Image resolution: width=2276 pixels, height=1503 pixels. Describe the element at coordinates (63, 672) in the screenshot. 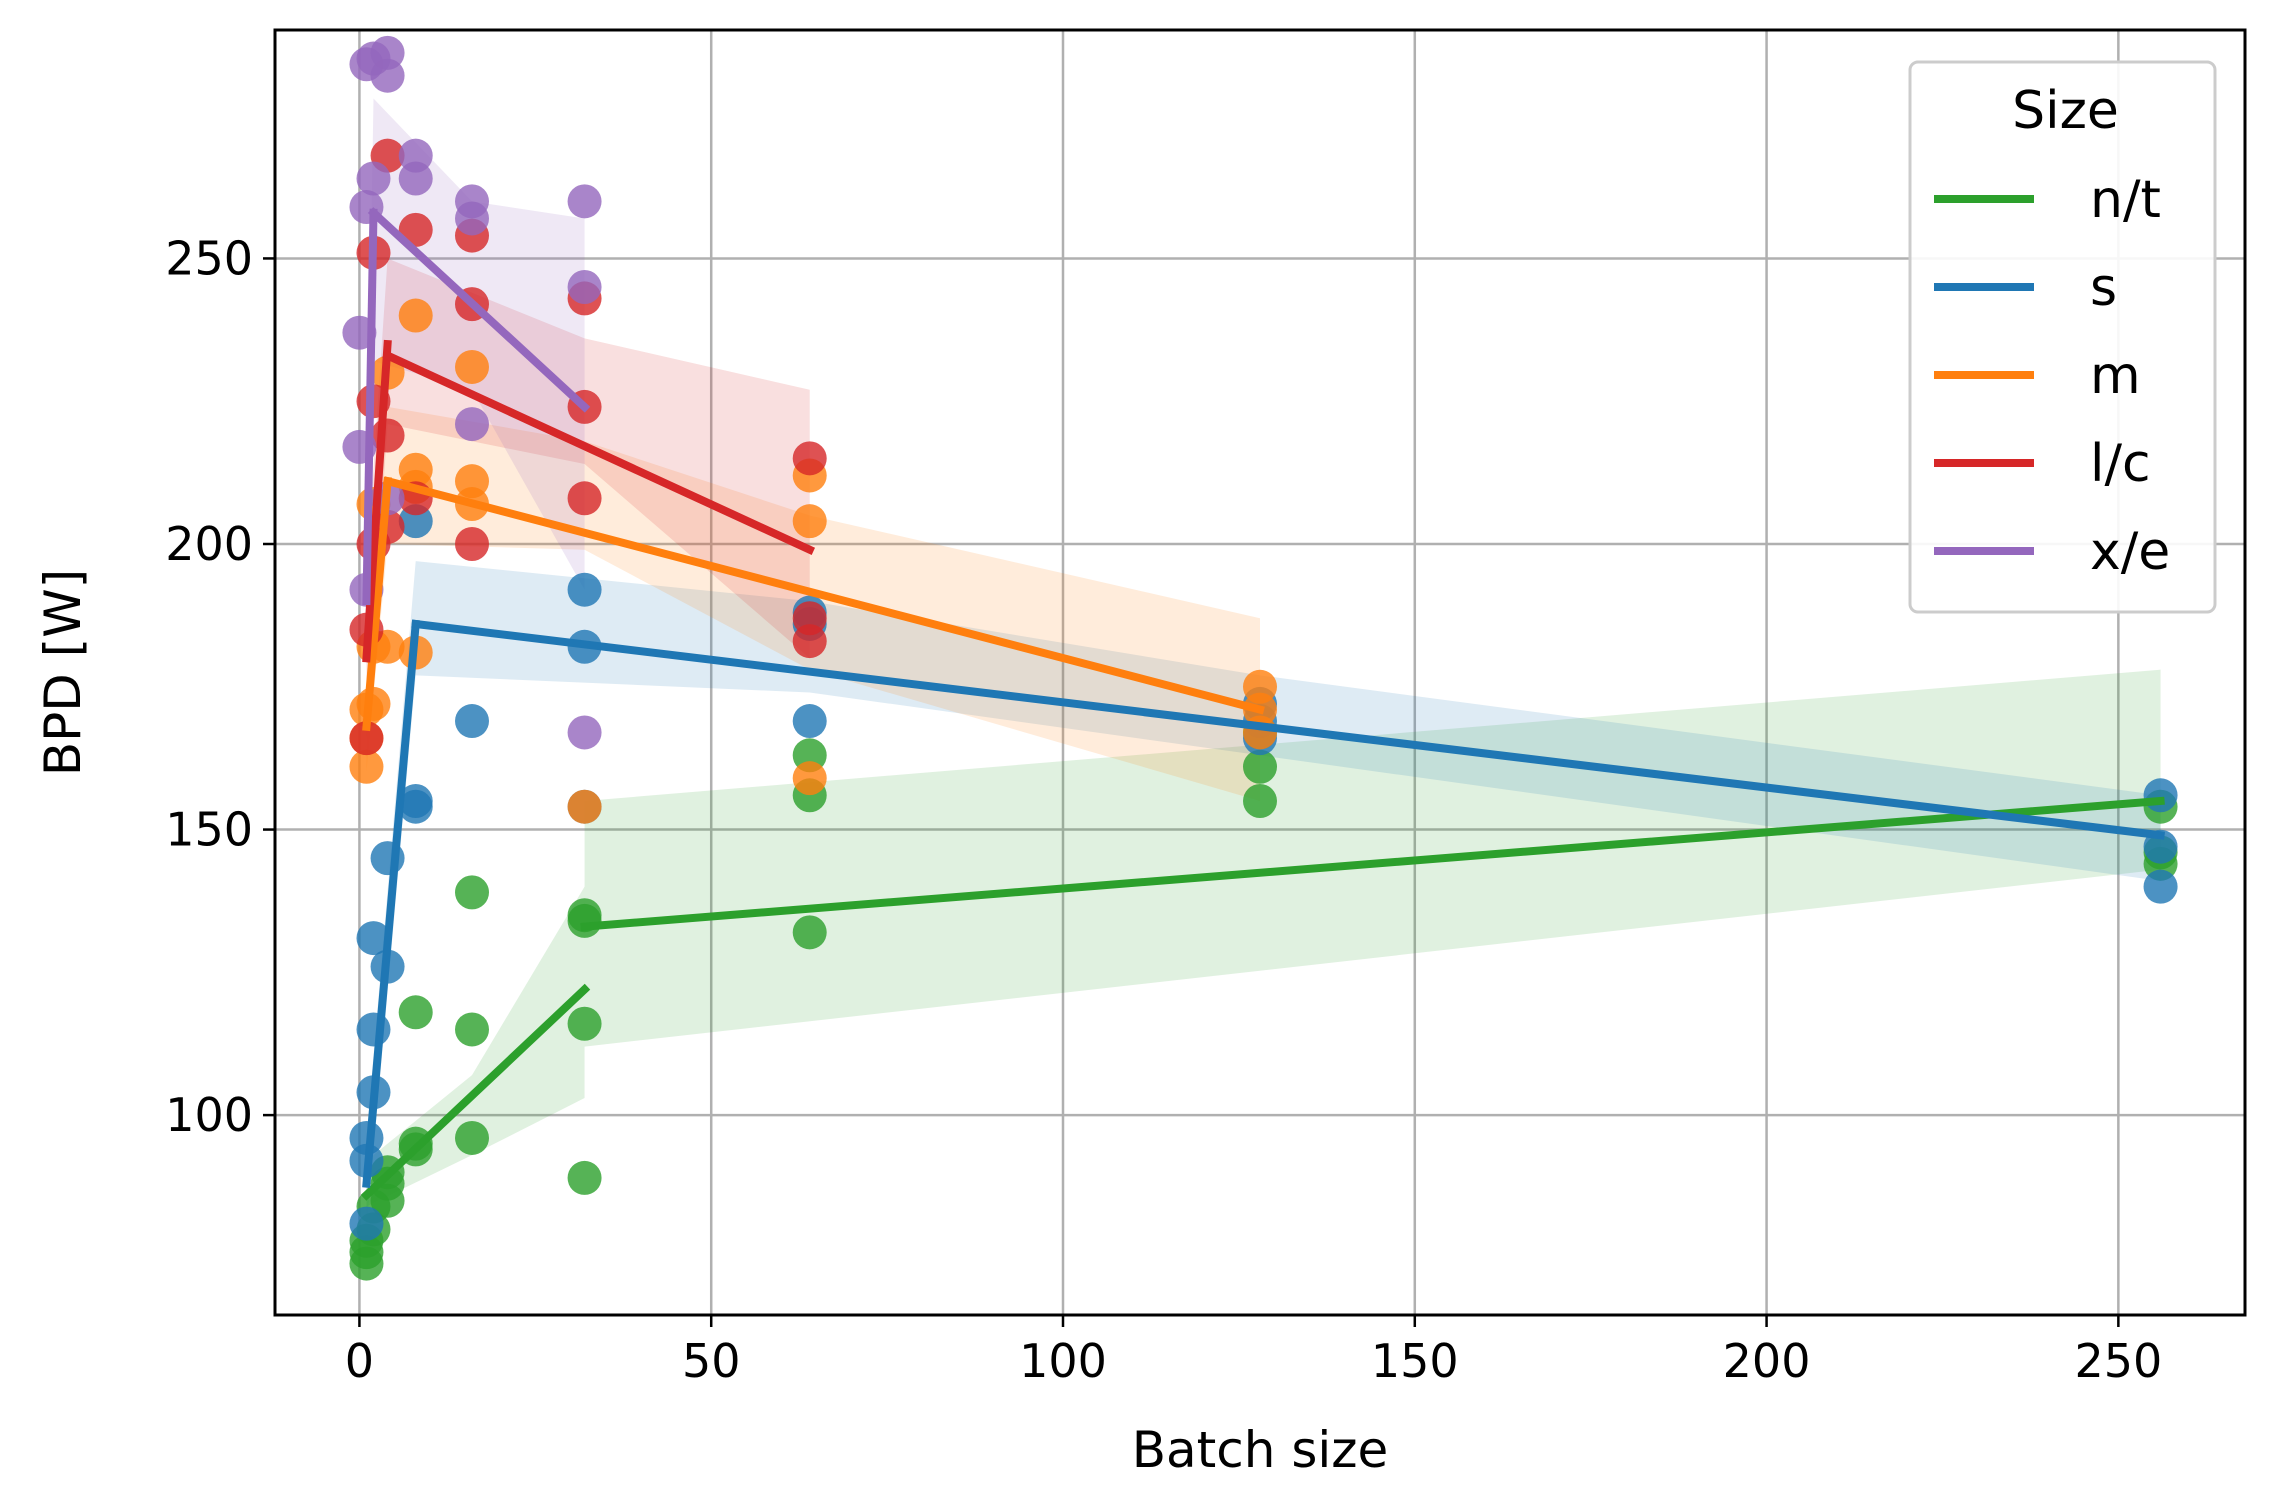

I see `y-axis-label: BPD [W]` at that location.